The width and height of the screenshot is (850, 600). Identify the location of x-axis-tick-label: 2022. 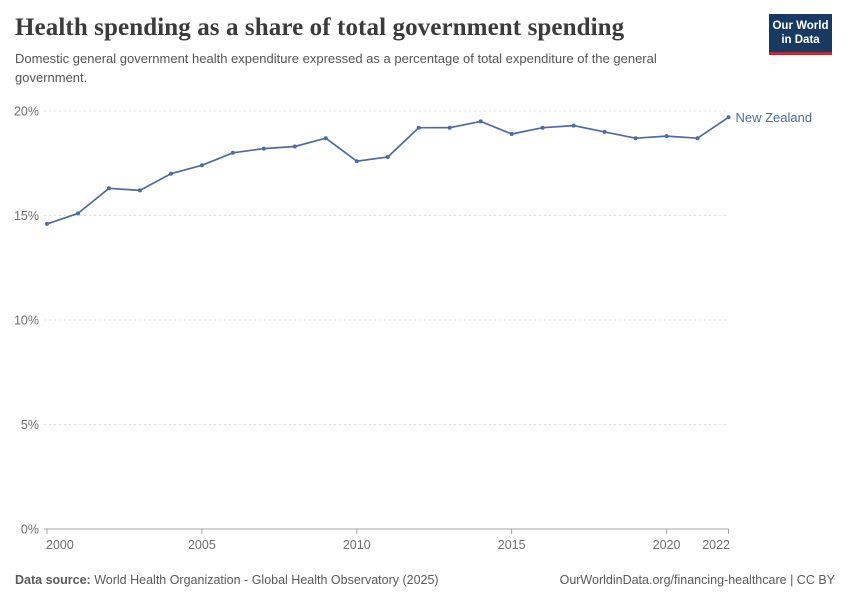
(716, 545).